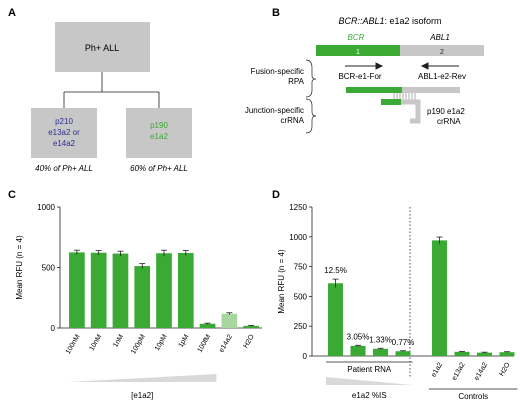 Image resolution: width=520 pixels, height=406 pixels. Describe the element at coordinates (311, 78) in the screenshot. I see `rpa-brace` at that location.